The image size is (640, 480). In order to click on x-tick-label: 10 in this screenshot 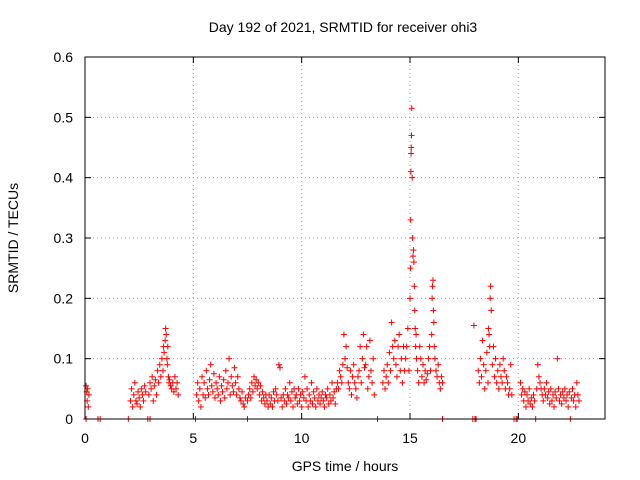, I will do `click(302, 438)`.